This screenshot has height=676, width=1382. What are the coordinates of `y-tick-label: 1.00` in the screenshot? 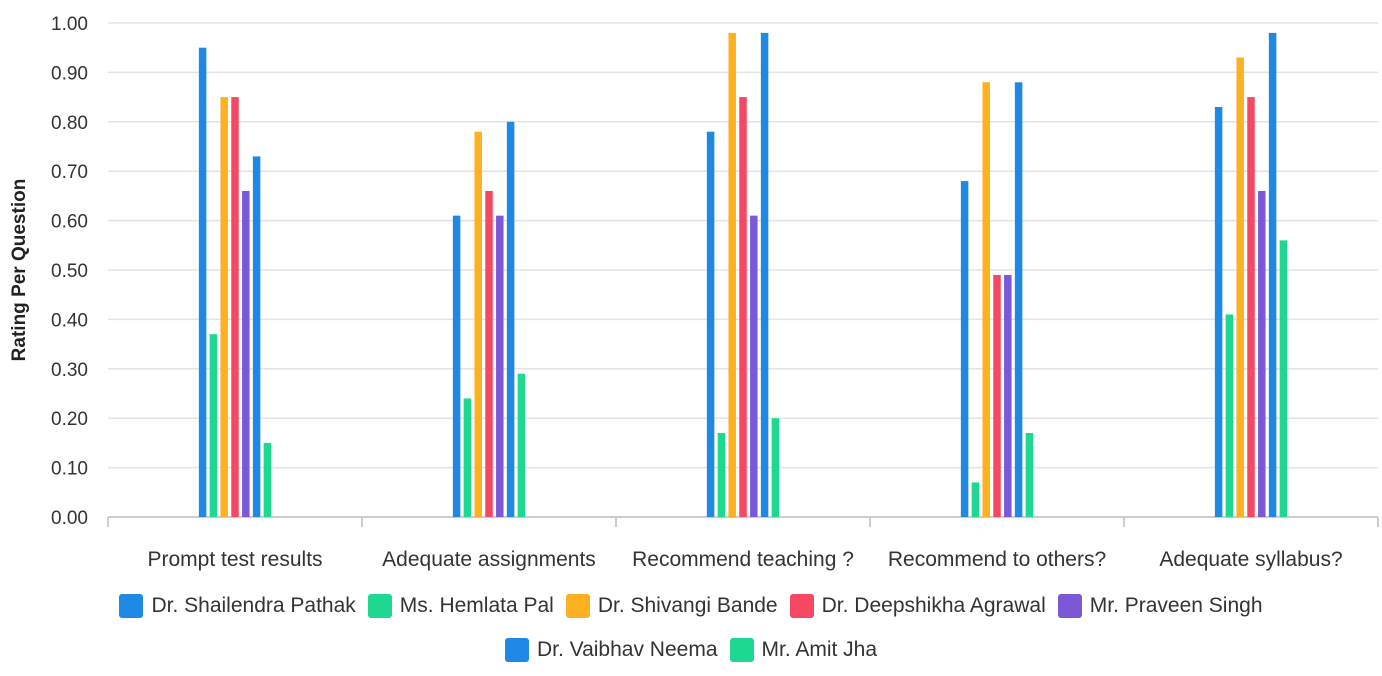 It's located at (69, 24).